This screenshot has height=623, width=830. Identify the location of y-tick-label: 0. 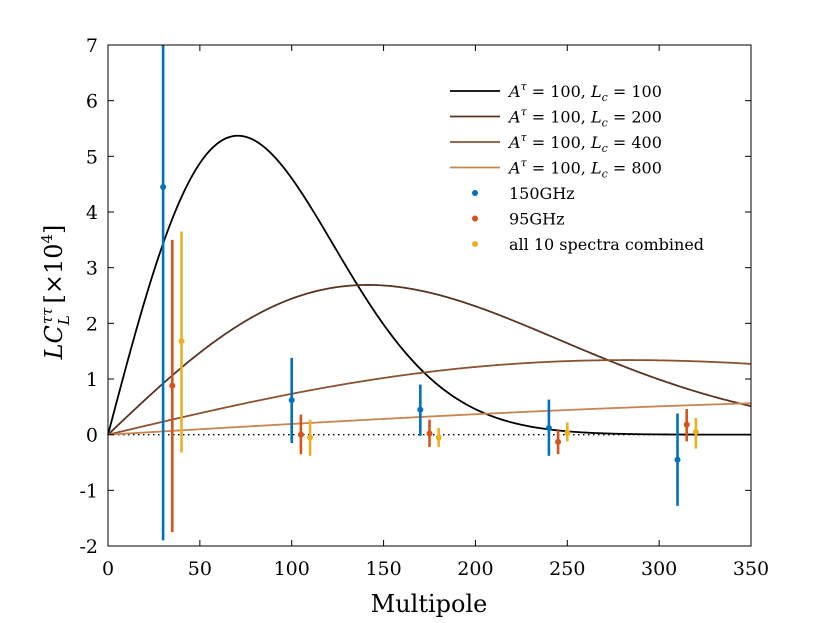
(92, 436).